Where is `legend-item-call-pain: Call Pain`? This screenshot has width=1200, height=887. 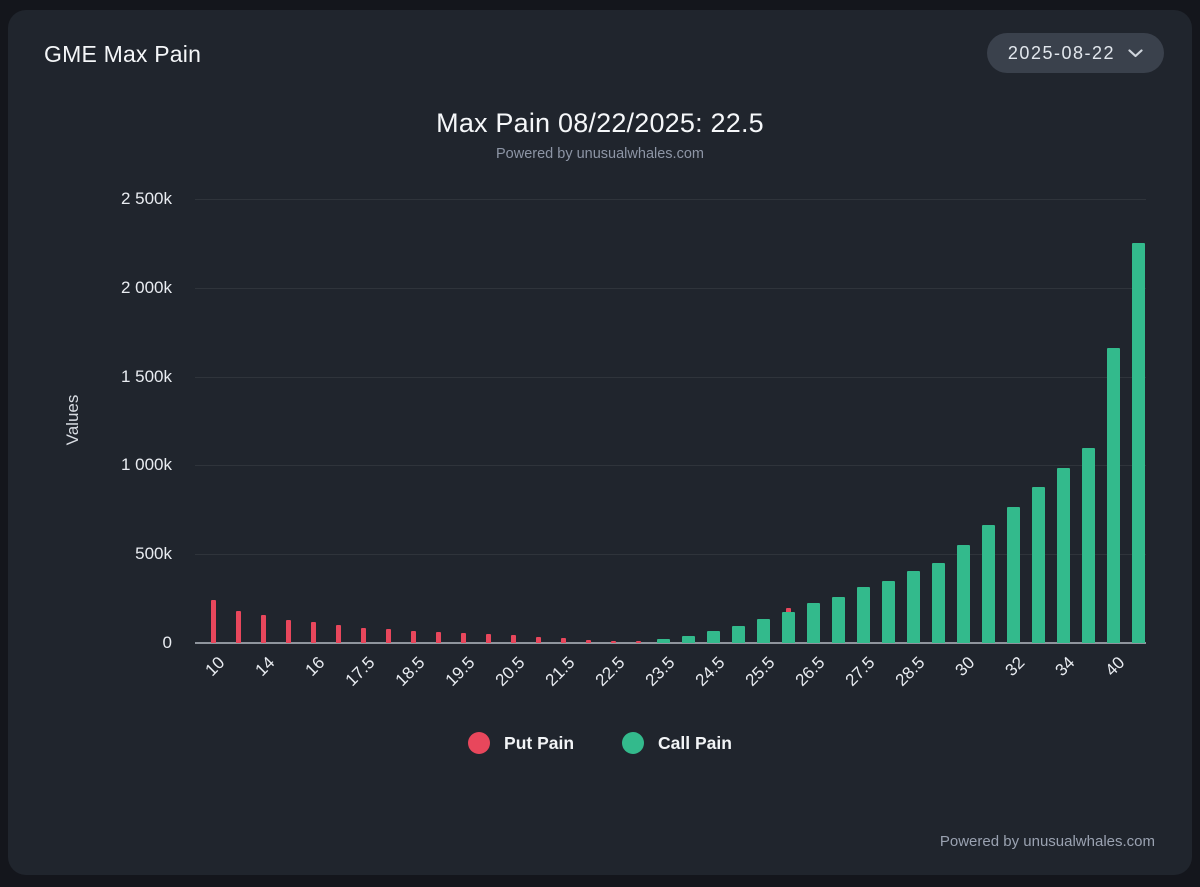
legend-item-call-pain: Call Pain is located at coordinates (677, 743).